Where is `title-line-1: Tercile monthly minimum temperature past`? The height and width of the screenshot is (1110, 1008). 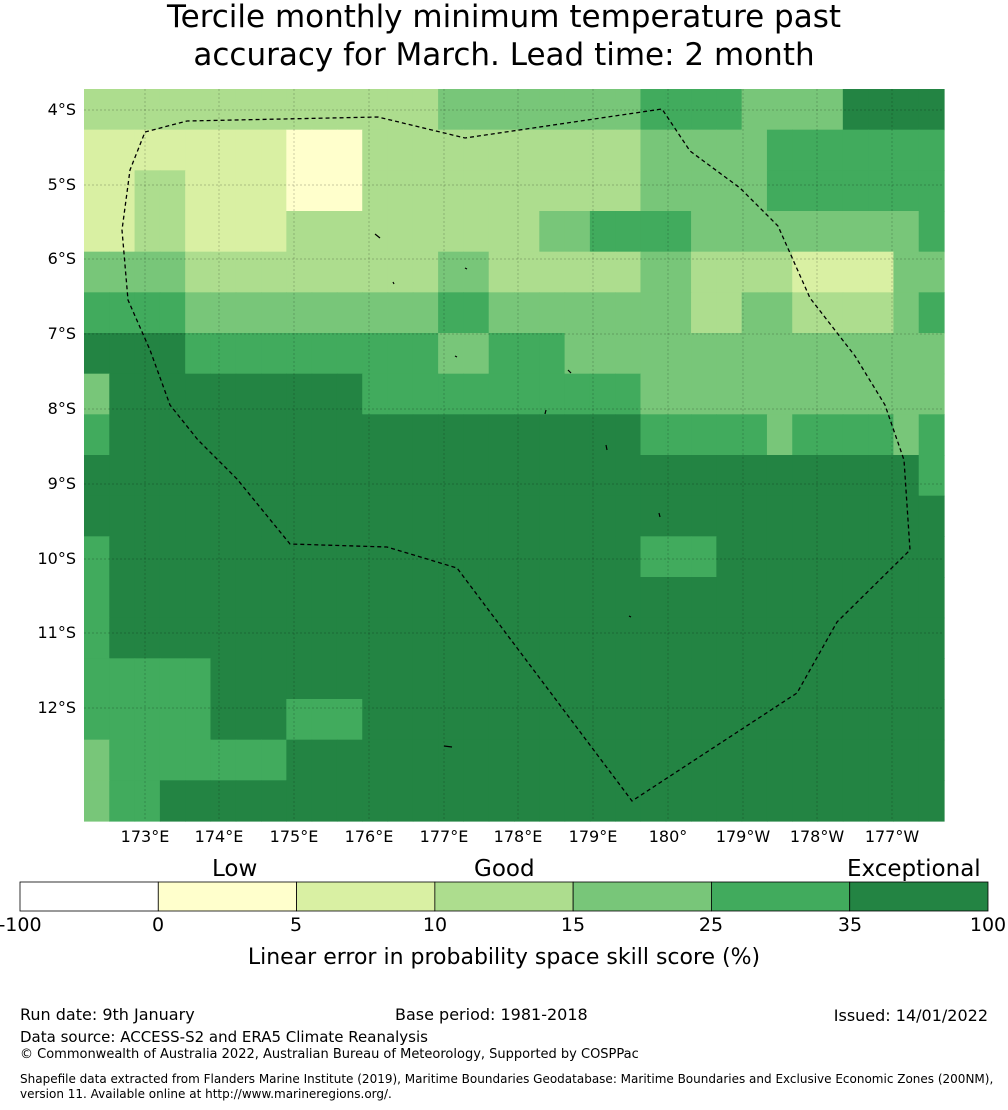
title-line-1: Tercile monthly minimum temperature past is located at coordinates (504, 17).